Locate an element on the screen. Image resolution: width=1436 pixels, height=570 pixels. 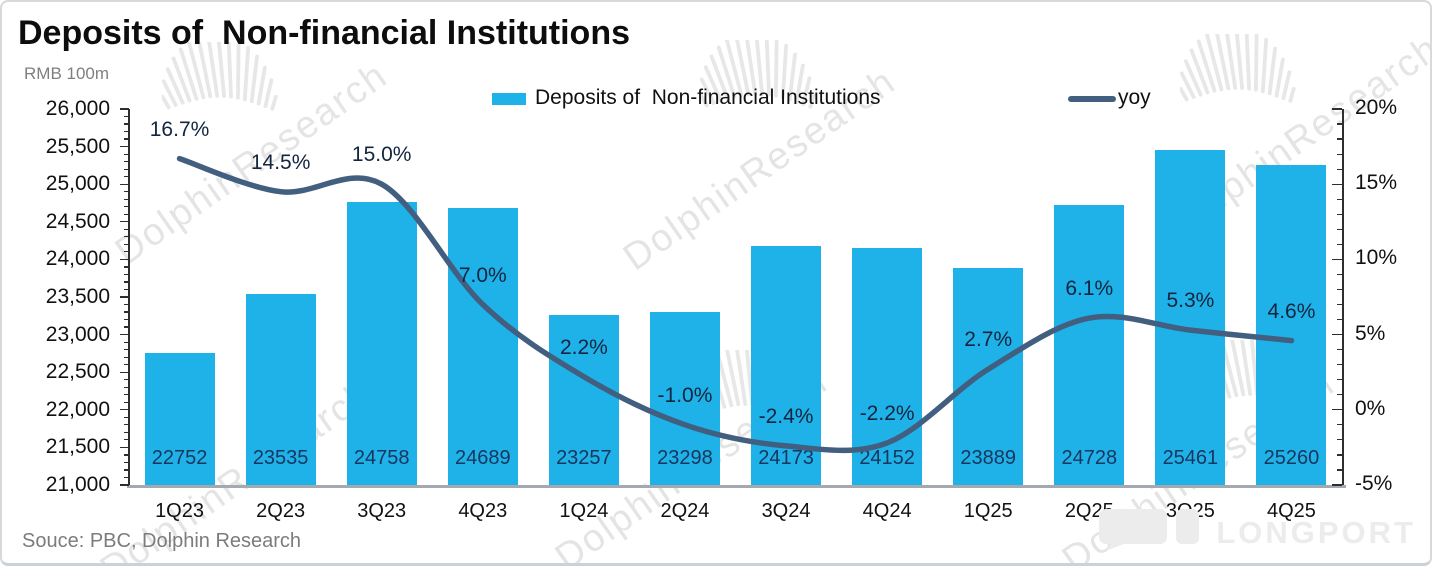
left-axis-label: 24,500 is located at coordinates (77, 221).